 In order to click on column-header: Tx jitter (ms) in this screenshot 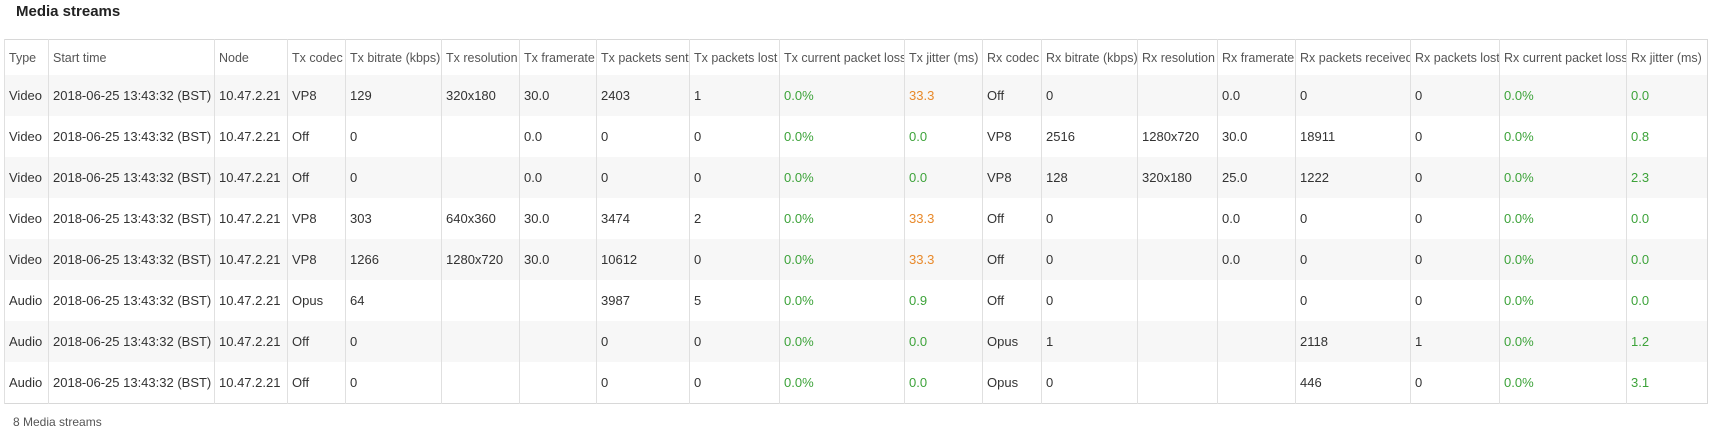, I will do `click(943, 57)`.